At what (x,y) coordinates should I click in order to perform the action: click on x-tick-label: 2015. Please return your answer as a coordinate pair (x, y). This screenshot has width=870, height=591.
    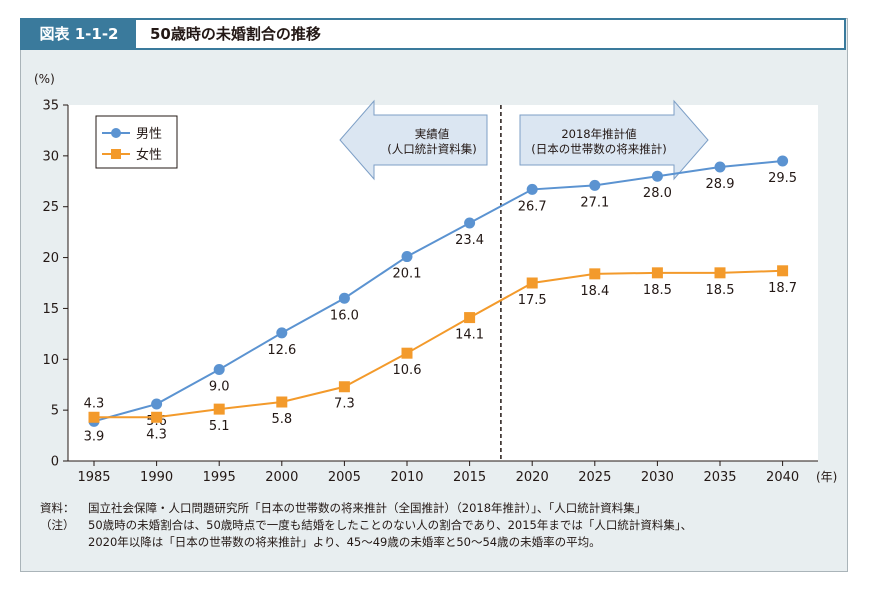
    Looking at the image, I should click on (469, 477).